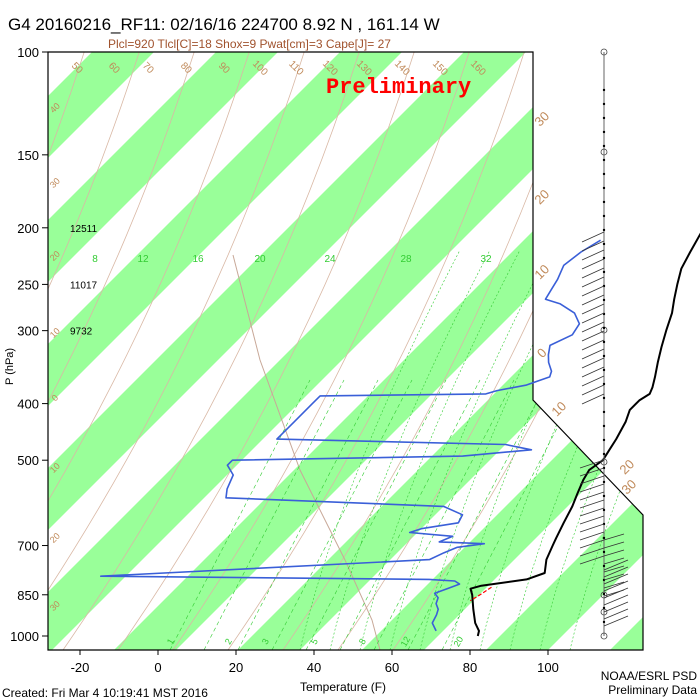 The image size is (700, 700). Describe the element at coordinates (170, 641) in the screenshot. I see `mixing-ratio-label-bottom: 1` at that location.